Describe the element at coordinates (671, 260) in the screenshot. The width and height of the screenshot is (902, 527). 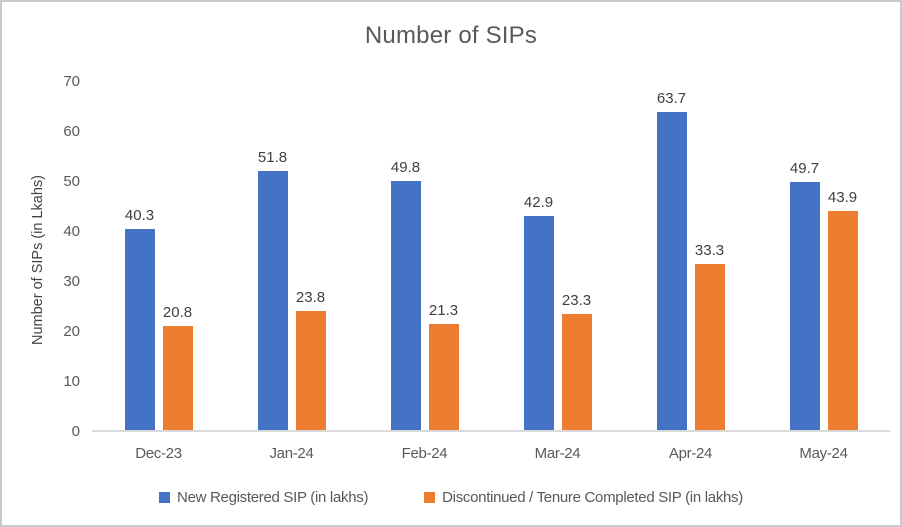
I see `bar: 63.7` at that location.